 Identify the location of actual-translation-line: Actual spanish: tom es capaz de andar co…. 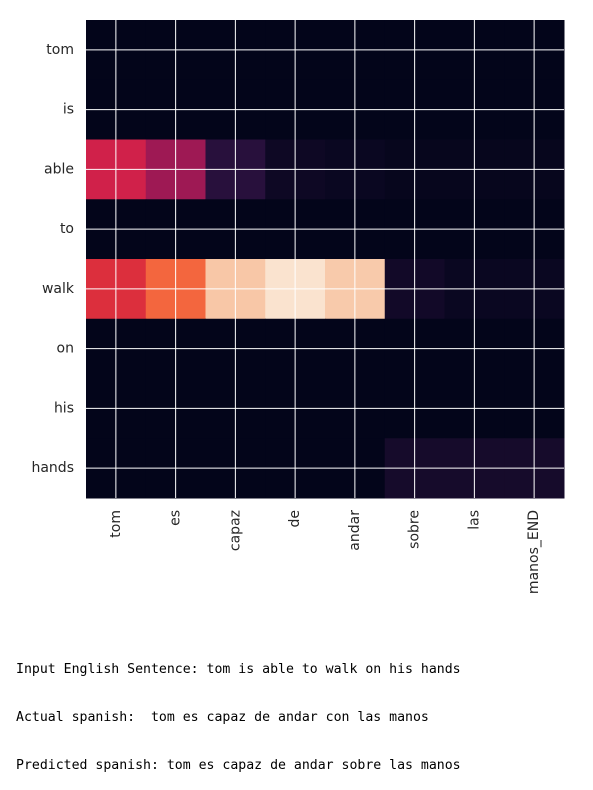
(222, 717).